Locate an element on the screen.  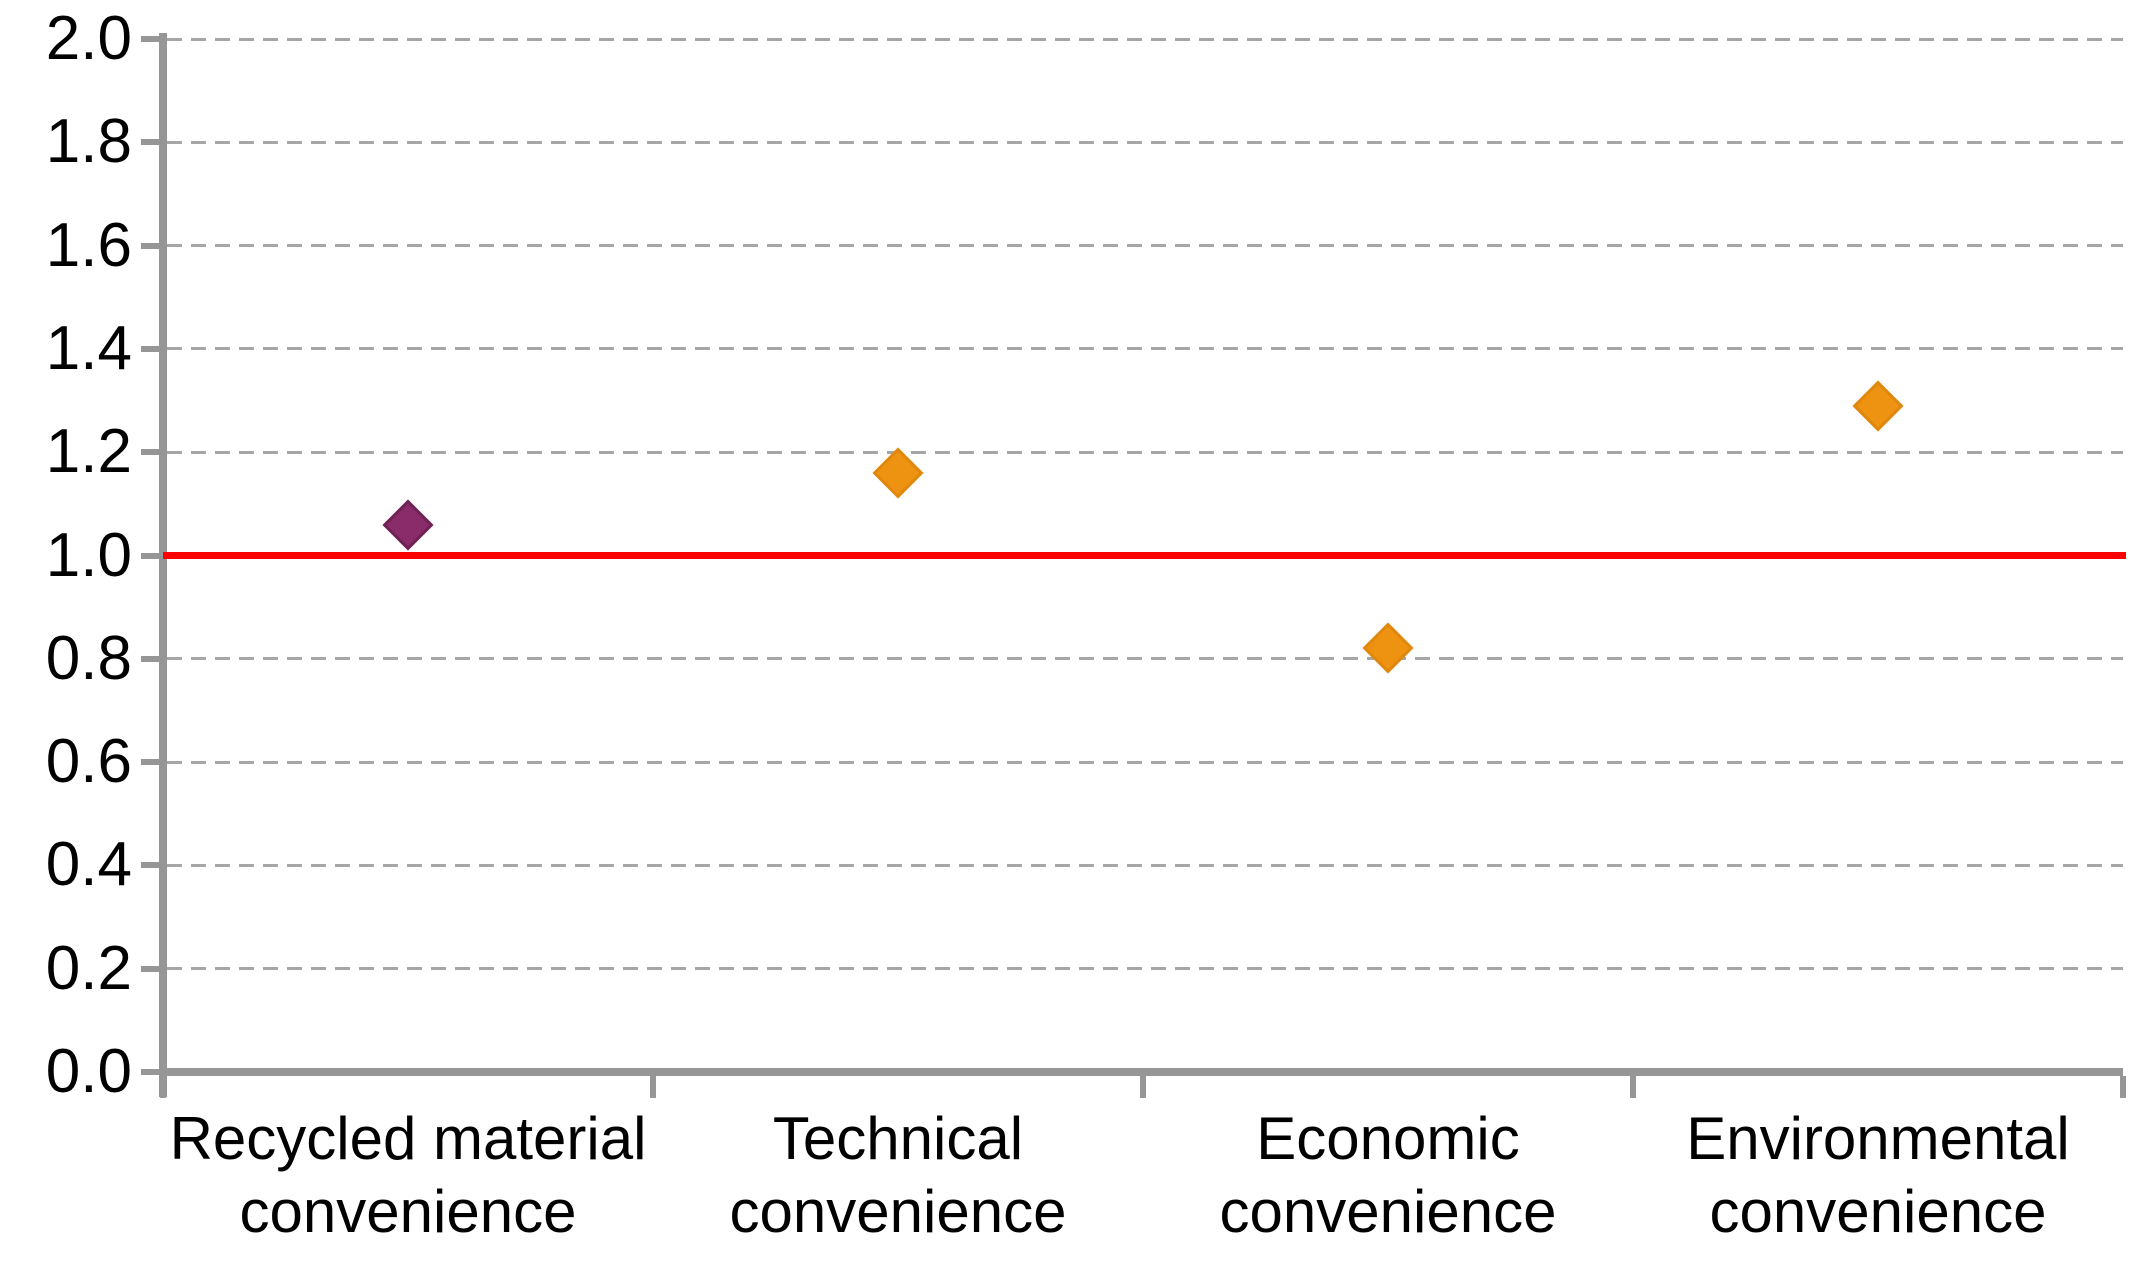
x-category-label: Environmental convenience is located at coordinates (1878, 1175).